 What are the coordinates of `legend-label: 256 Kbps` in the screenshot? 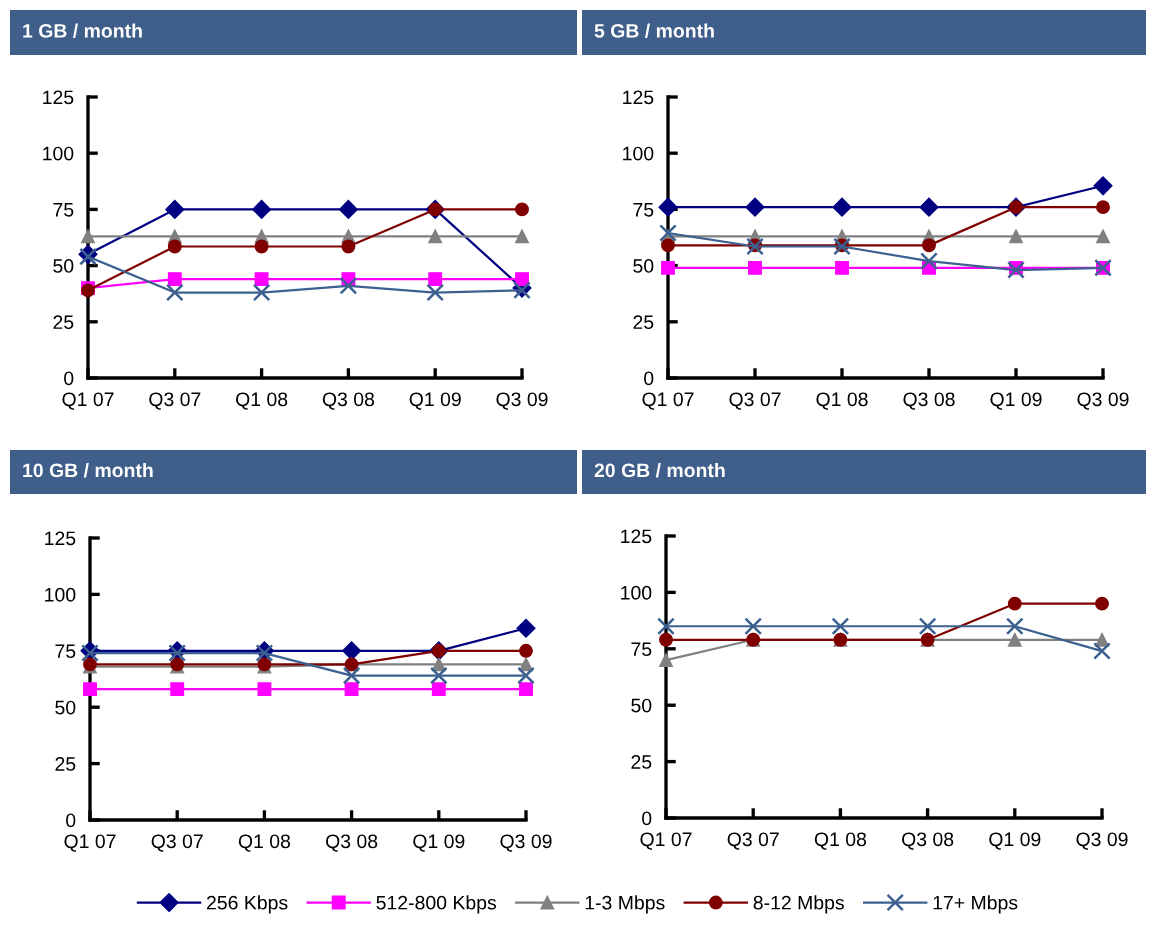 It's located at (247, 904).